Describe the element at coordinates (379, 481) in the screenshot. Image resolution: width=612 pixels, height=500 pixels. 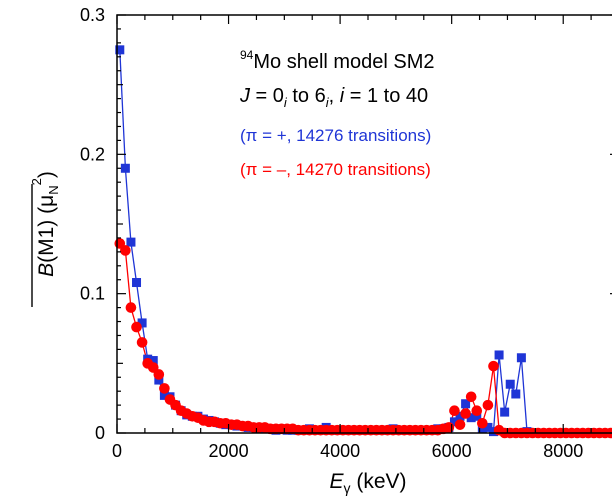
I see `x-axis-title-unit: (keV)` at that location.